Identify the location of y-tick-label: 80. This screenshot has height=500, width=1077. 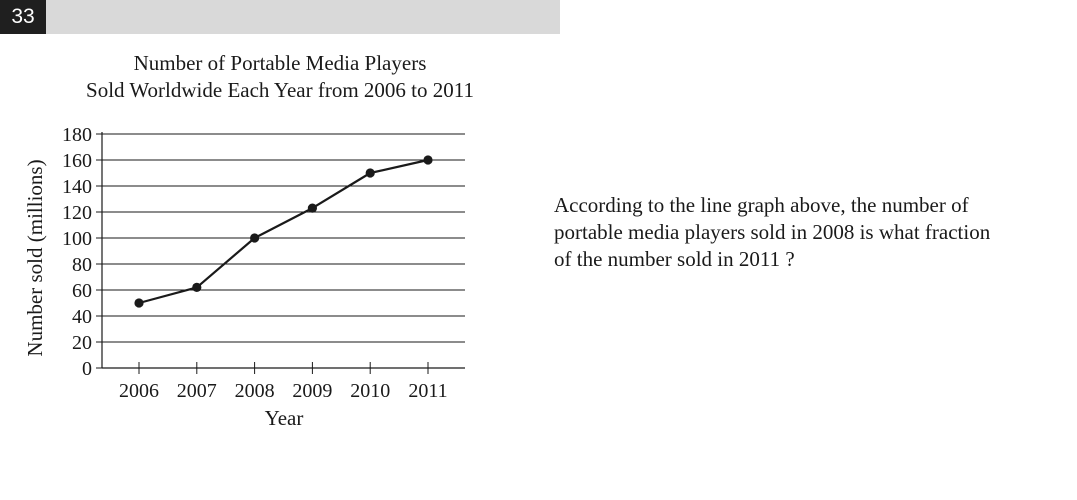
(82, 265).